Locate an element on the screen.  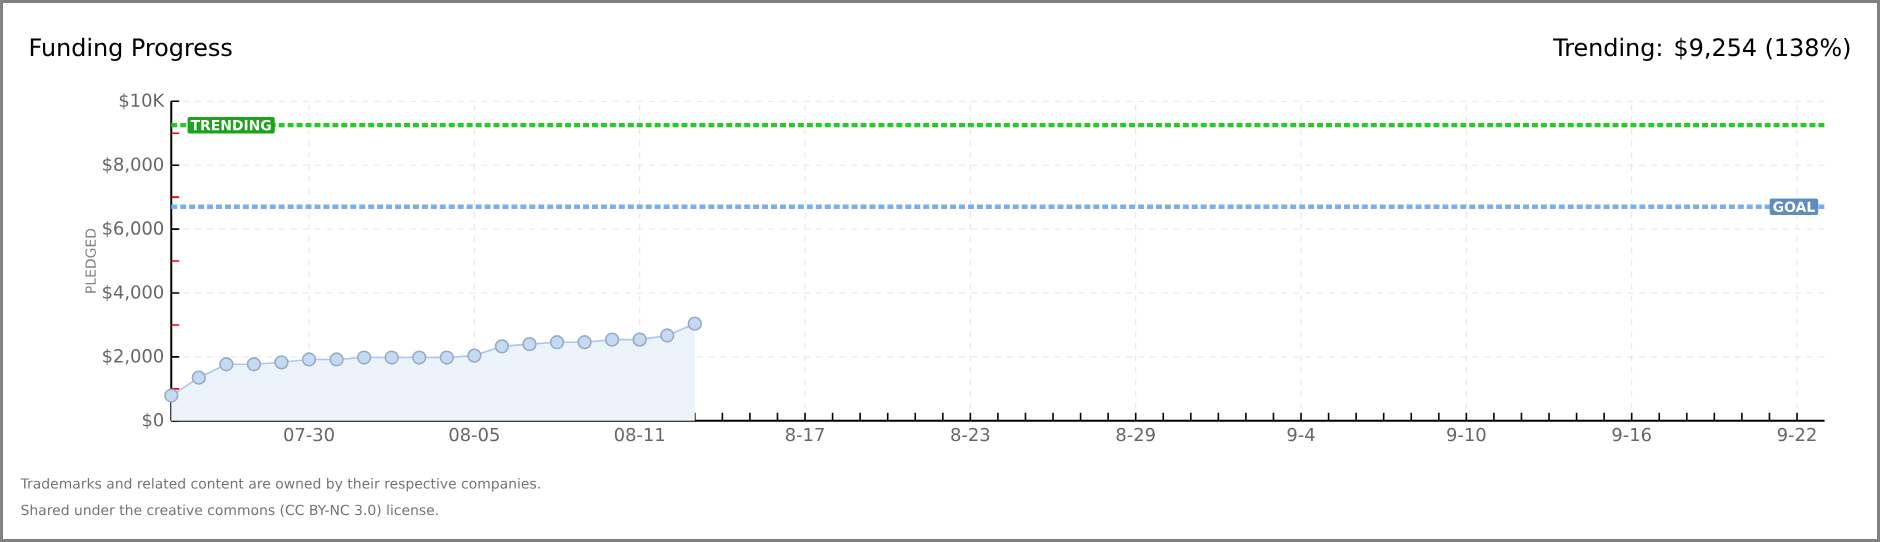
x-tick-label: 9-16 is located at coordinates (1631, 434).